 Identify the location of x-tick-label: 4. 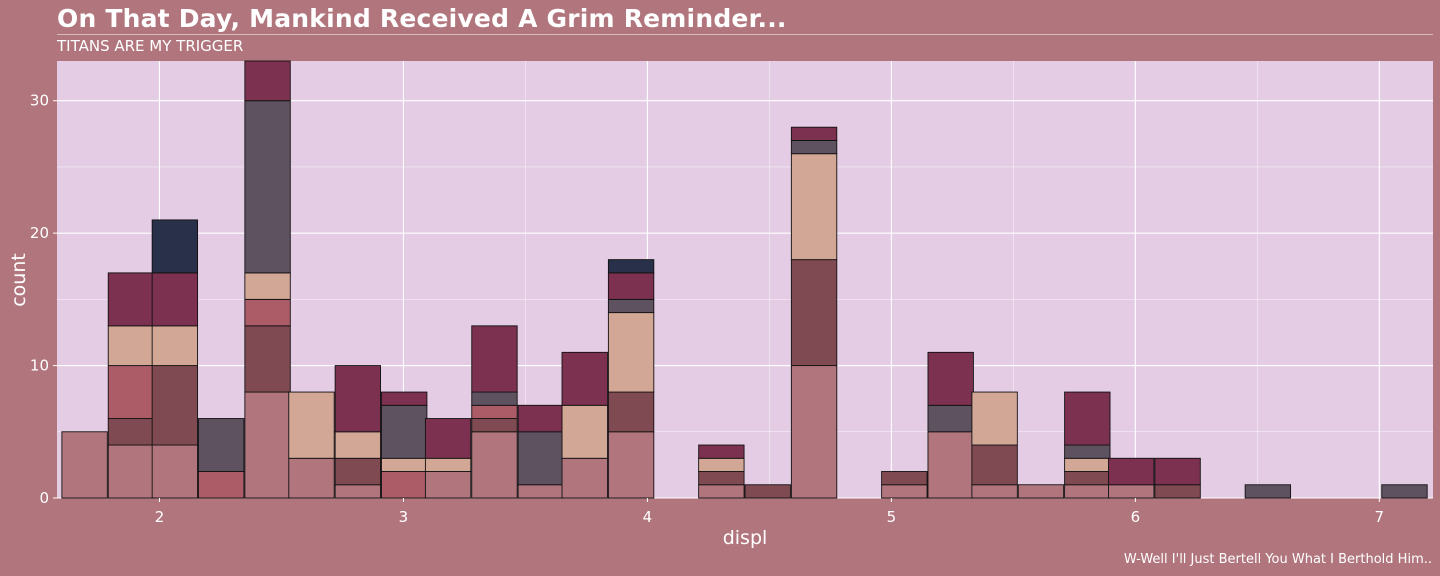
(648, 517).